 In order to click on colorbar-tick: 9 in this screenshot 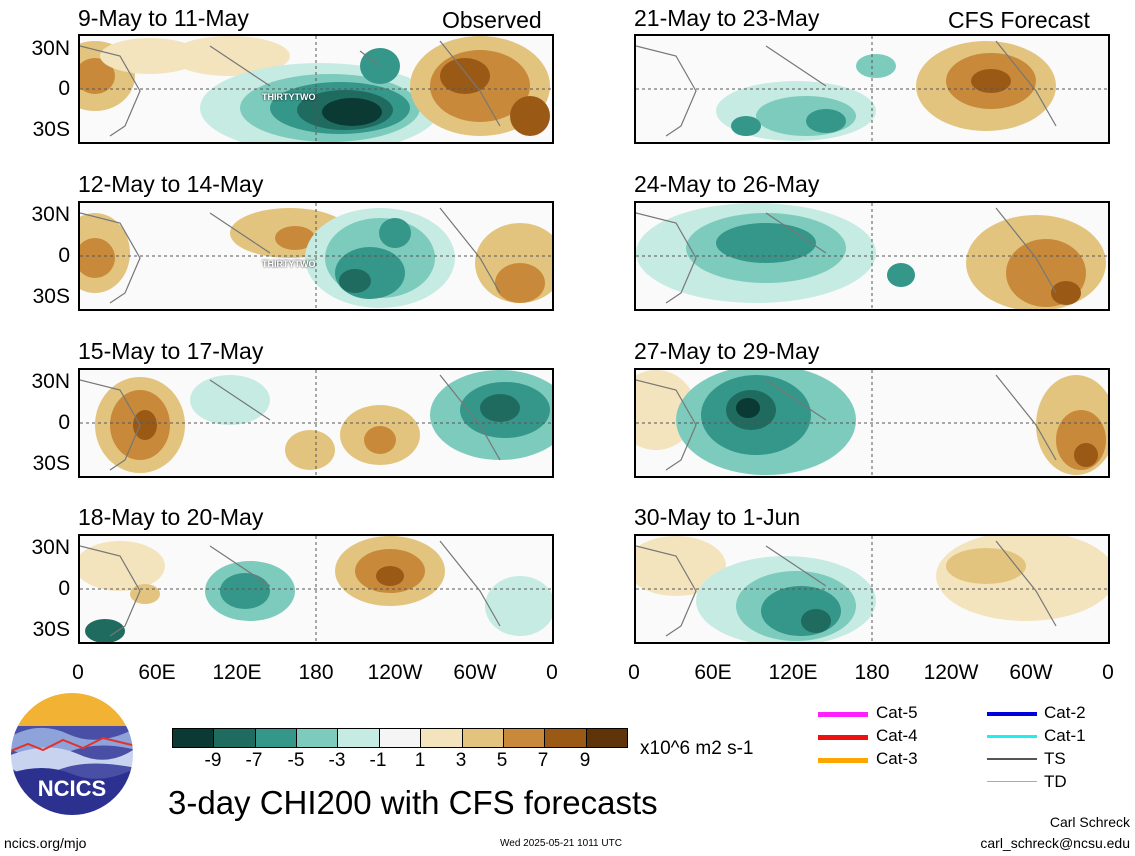, I will do `click(585, 760)`.